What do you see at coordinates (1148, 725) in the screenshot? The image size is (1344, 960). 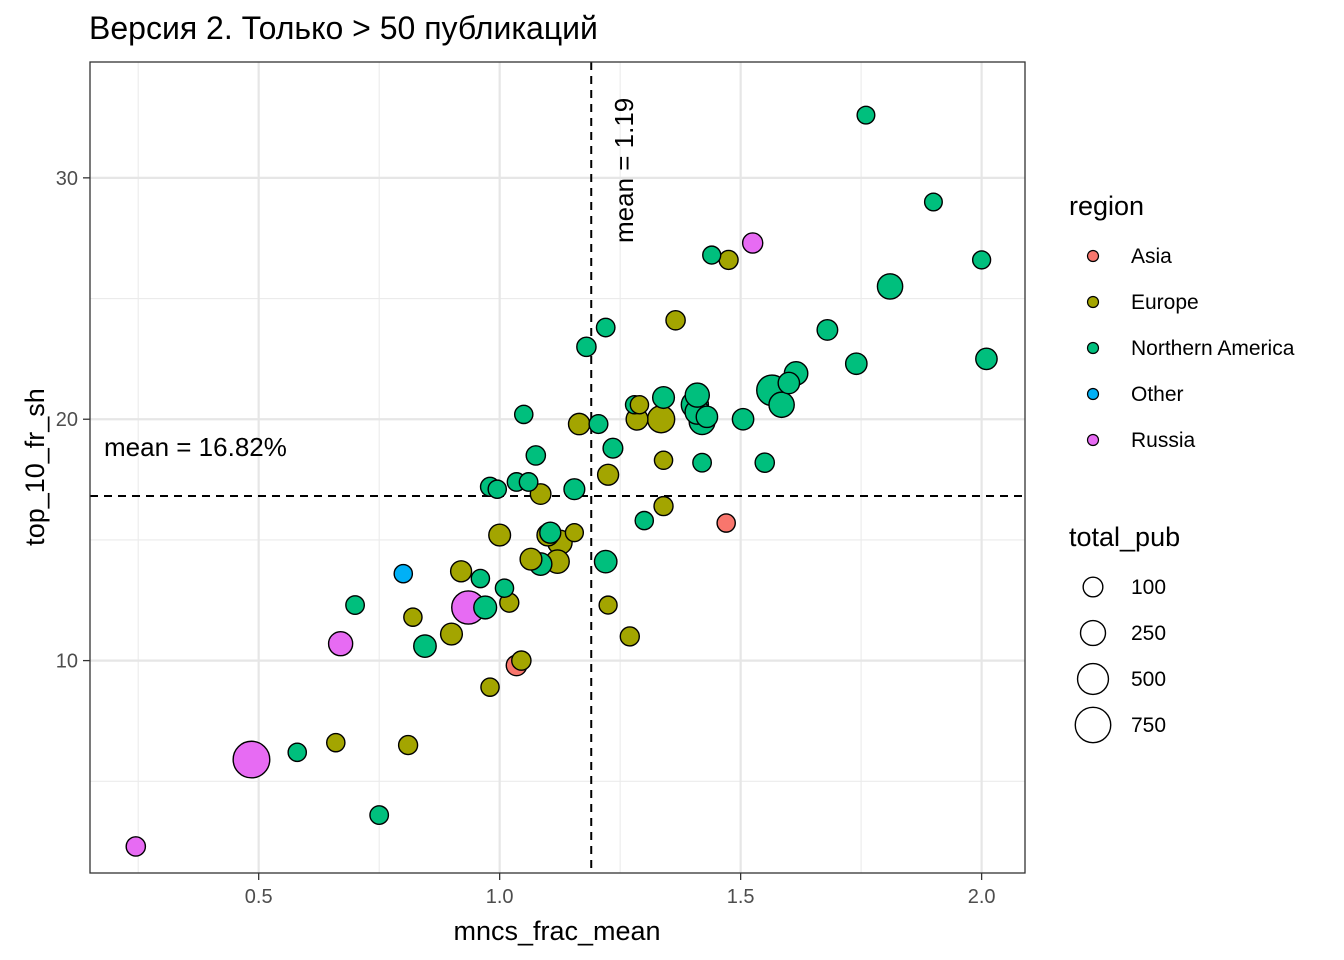 I see `legend-size-label: 750` at bounding box center [1148, 725].